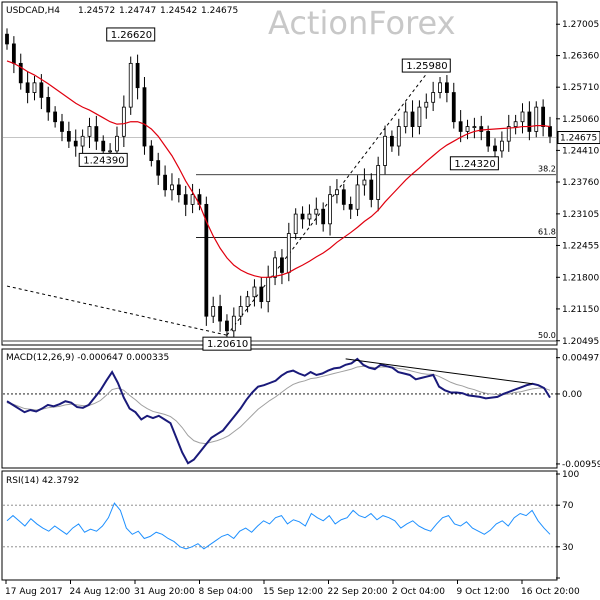  What do you see at coordinates (117, 310) in the screenshot?
I see `trendline` at bounding box center [117, 310].